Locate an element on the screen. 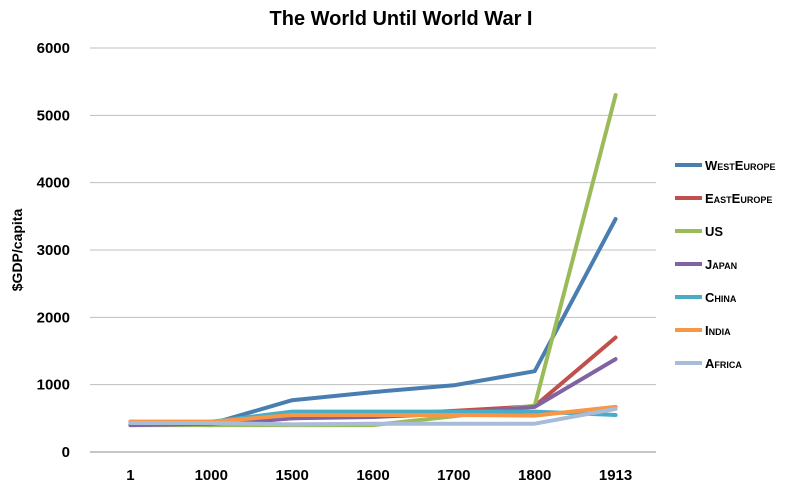 This screenshot has width=801, height=487. legend-label: China is located at coordinates (721, 297).